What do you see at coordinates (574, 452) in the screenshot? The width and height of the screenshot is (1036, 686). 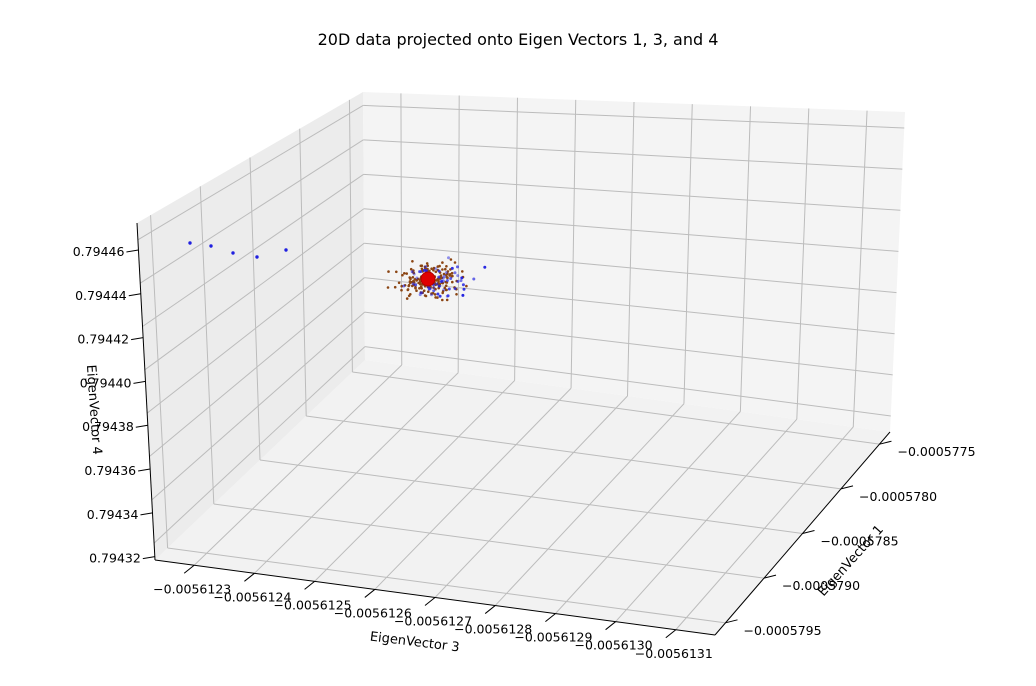 I see `floor-gridline-y` at bounding box center [574, 452].